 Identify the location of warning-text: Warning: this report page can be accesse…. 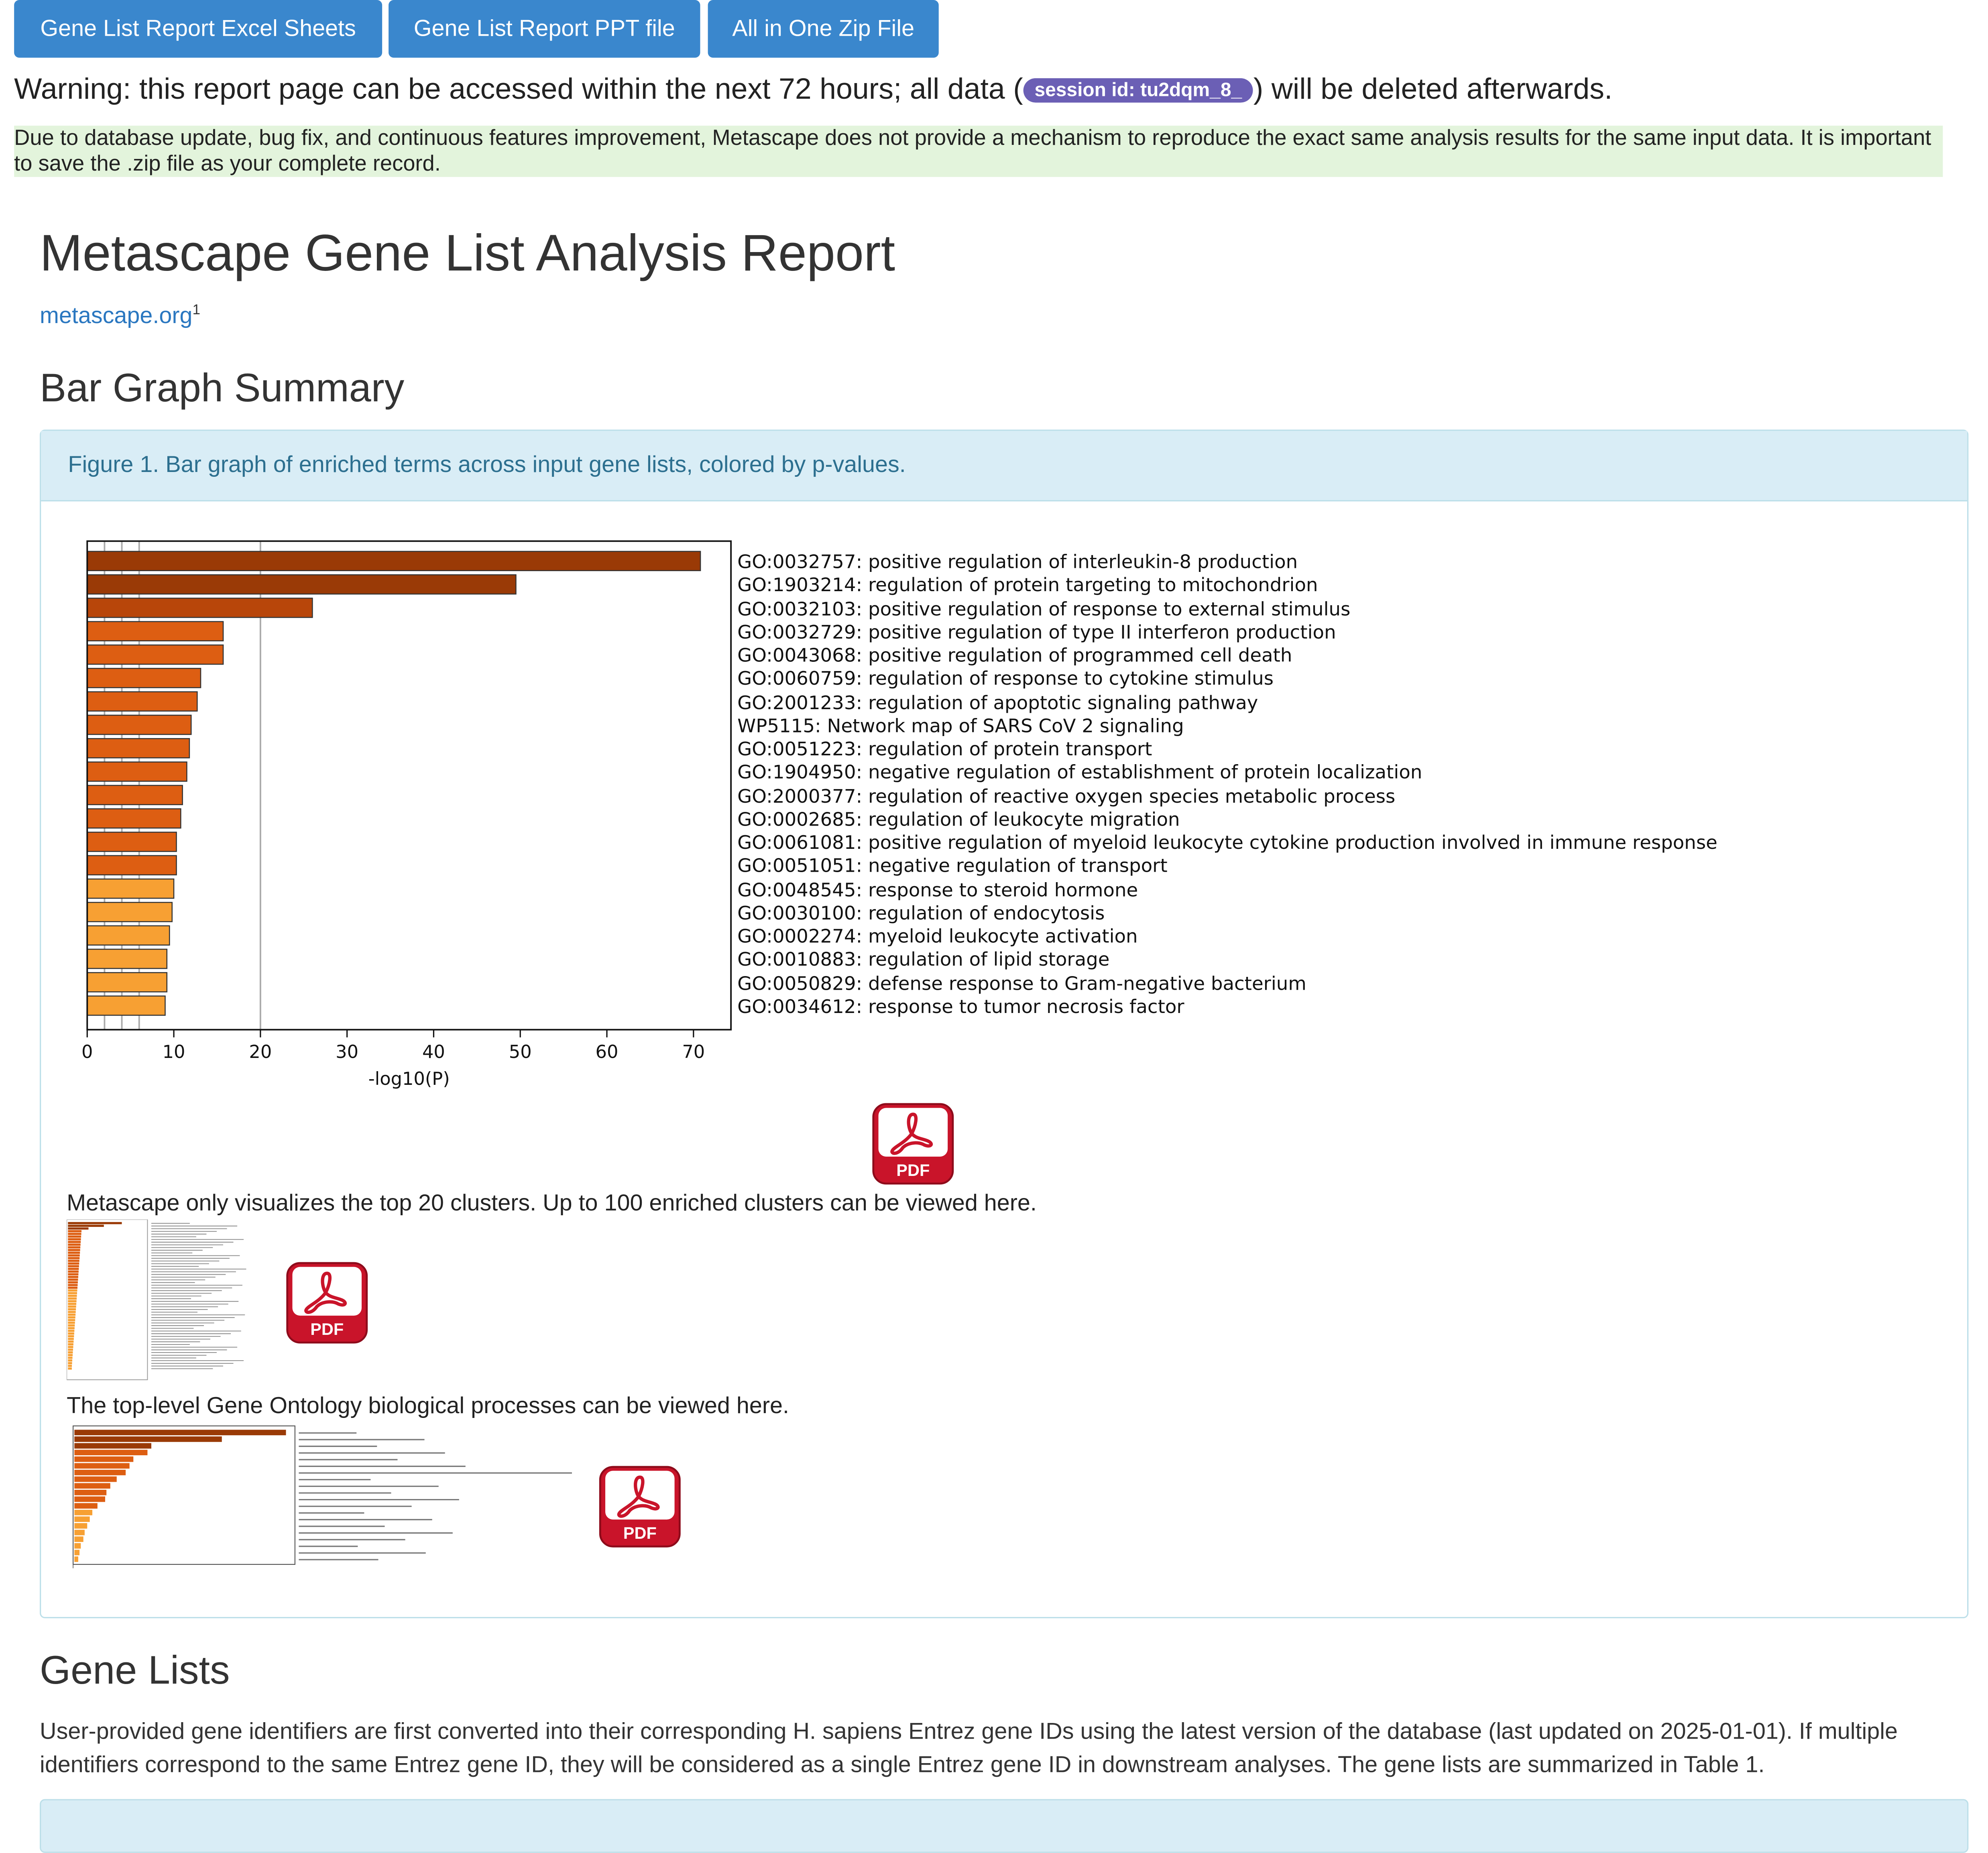
(813, 89).